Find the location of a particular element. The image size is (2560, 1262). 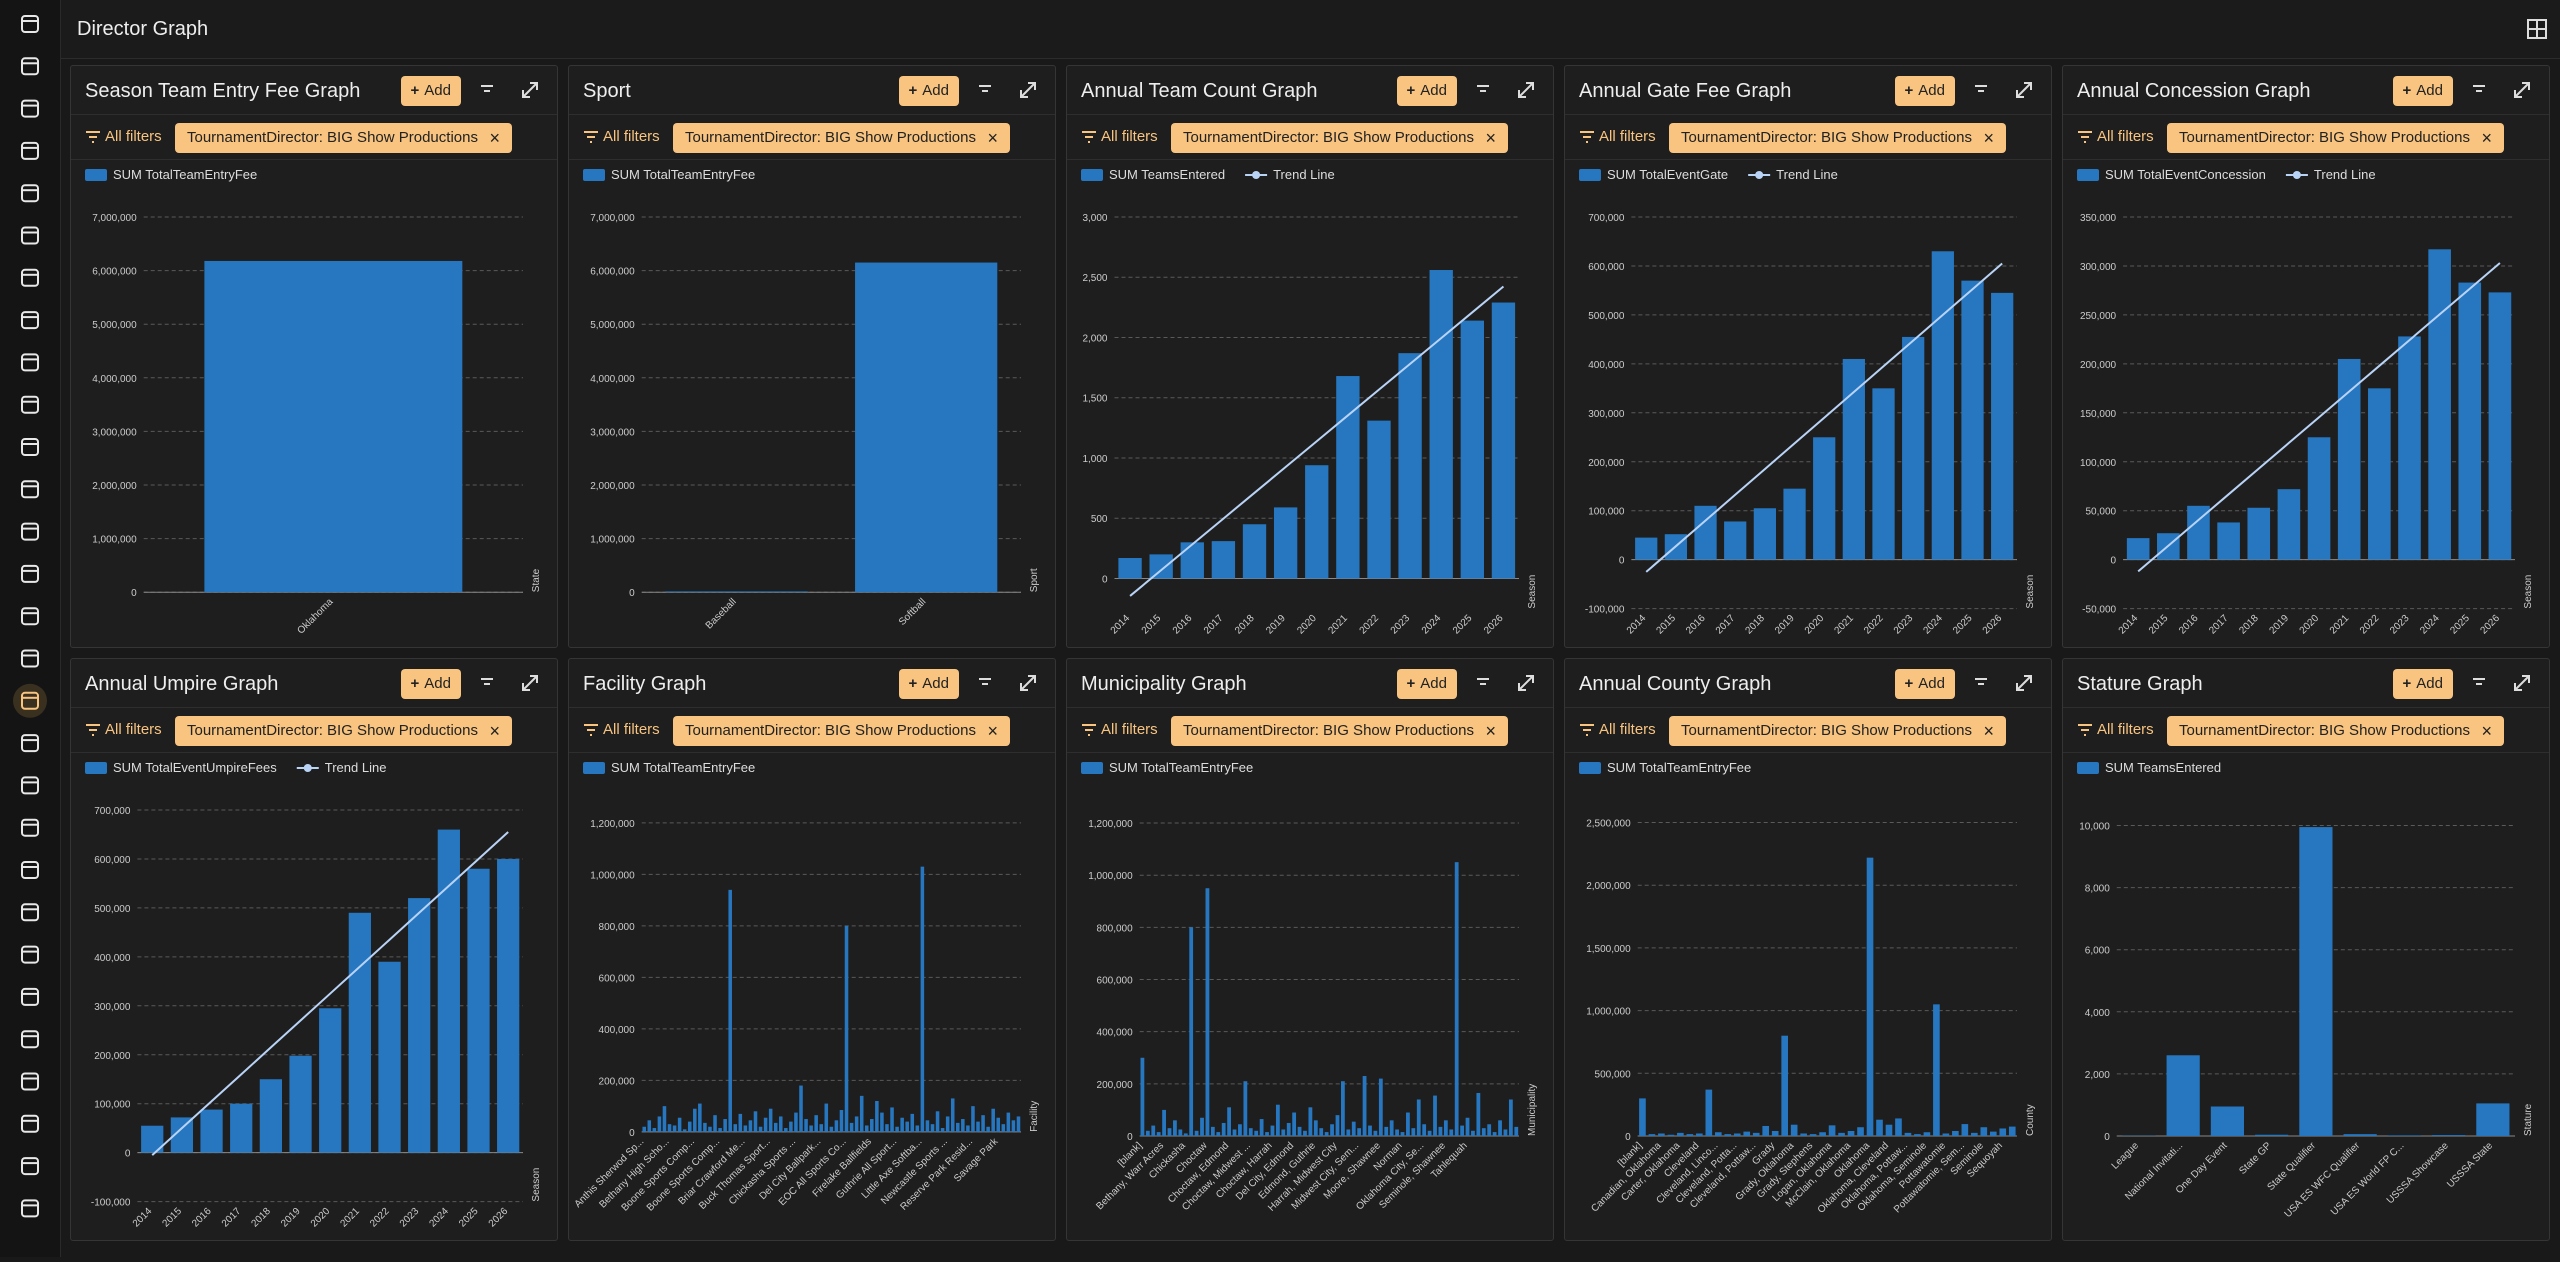

legend-label: SUM TotalEventUmpireFees is located at coordinates (195, 767).